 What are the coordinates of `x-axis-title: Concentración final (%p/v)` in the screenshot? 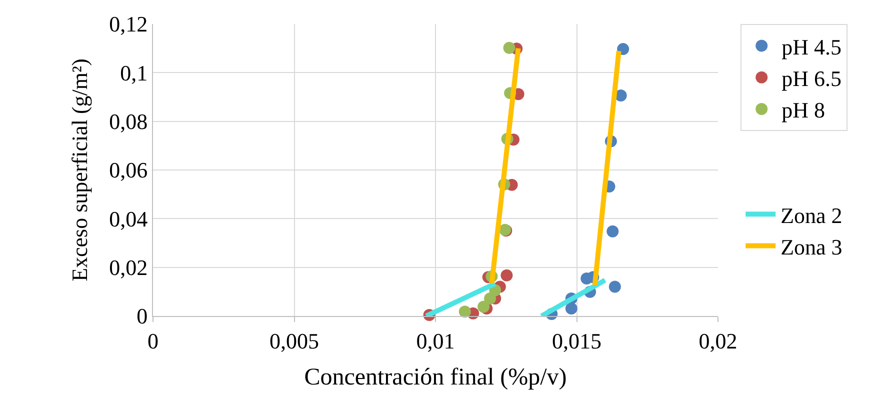 It's located at (435, 377).